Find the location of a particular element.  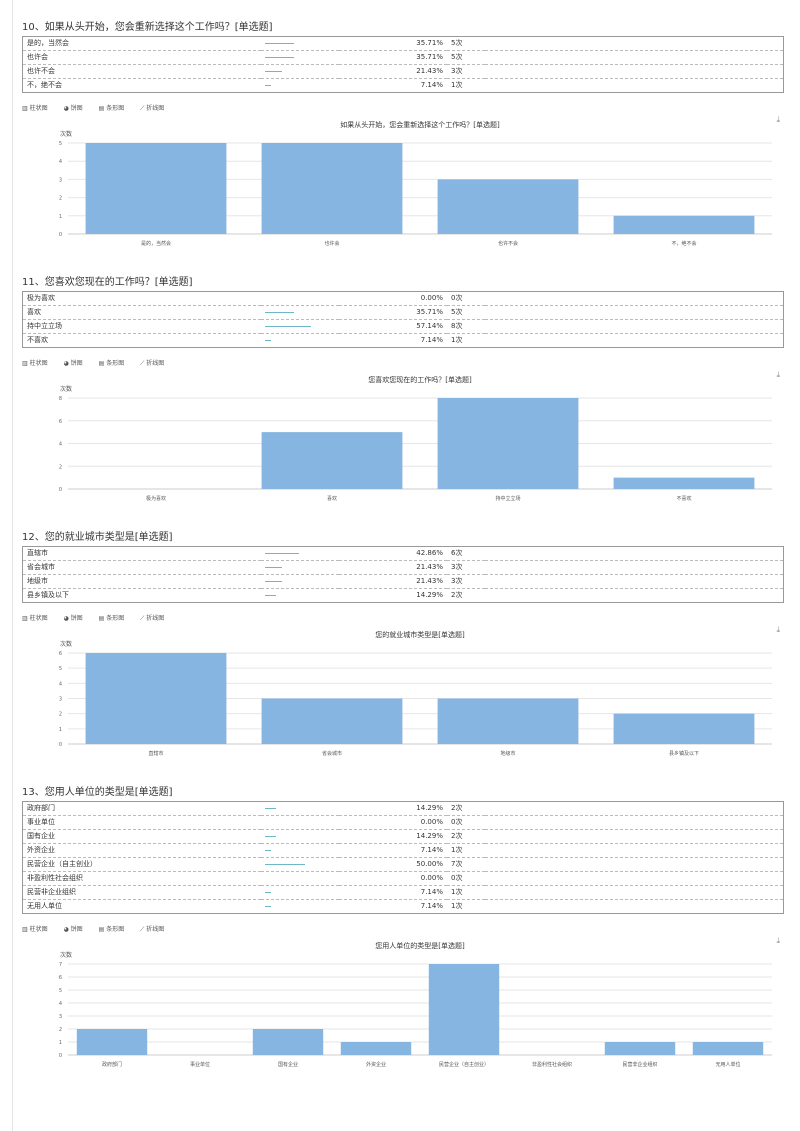

option-label: 民营企业（自主创业） is located at coordinates (141, 864).